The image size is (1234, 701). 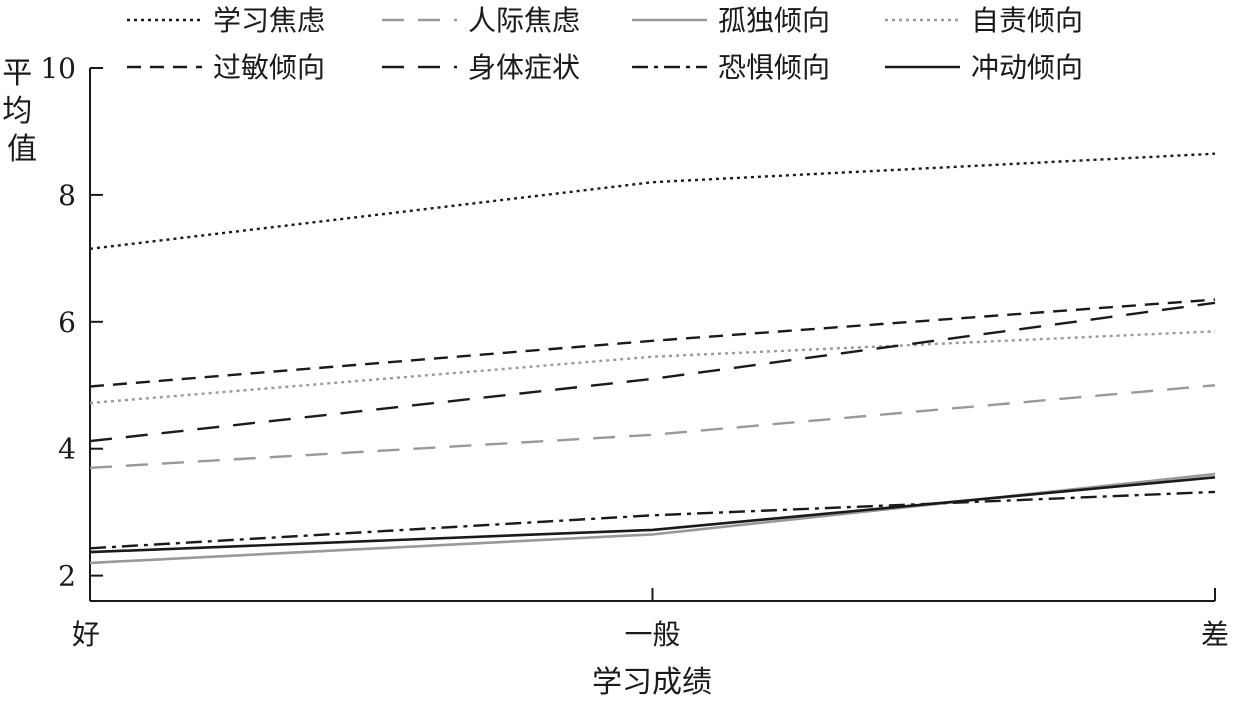 What do you see at coordinates (652, 682) in the screenshot?
I see `x-axis-title: 学习成绩` at bounding box center [652, 682].